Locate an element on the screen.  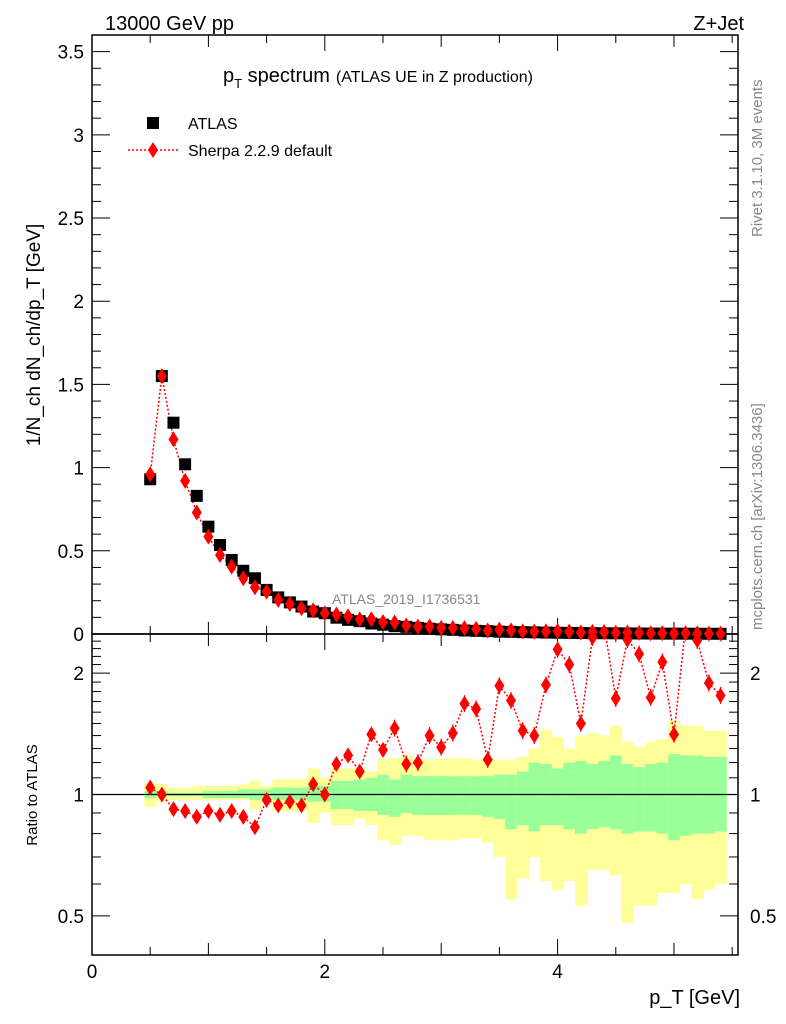
y-tick-label: 1.5 is located at coordinates (71, 385).